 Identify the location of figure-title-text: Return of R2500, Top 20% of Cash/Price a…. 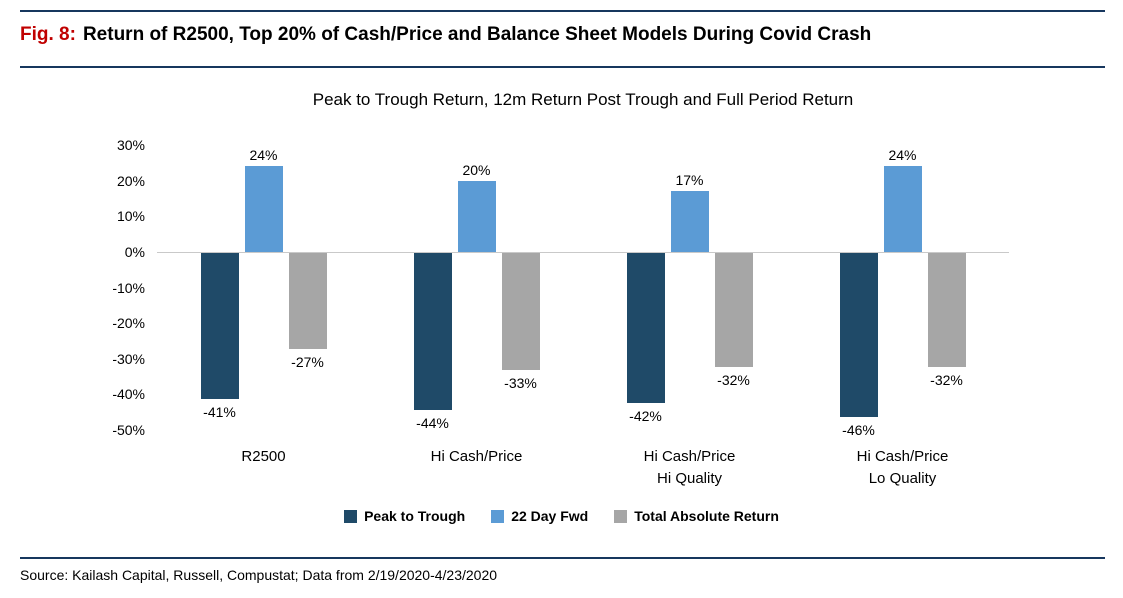
(477, 34).